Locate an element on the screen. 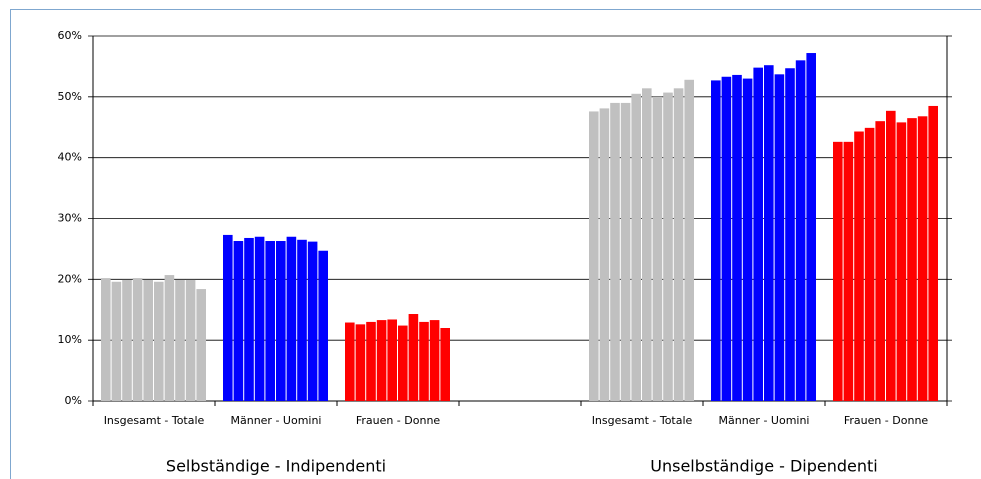 The width and height of the screenshot is (981, 479). y-tick-label: 20% is located at coordinates (70, 278).